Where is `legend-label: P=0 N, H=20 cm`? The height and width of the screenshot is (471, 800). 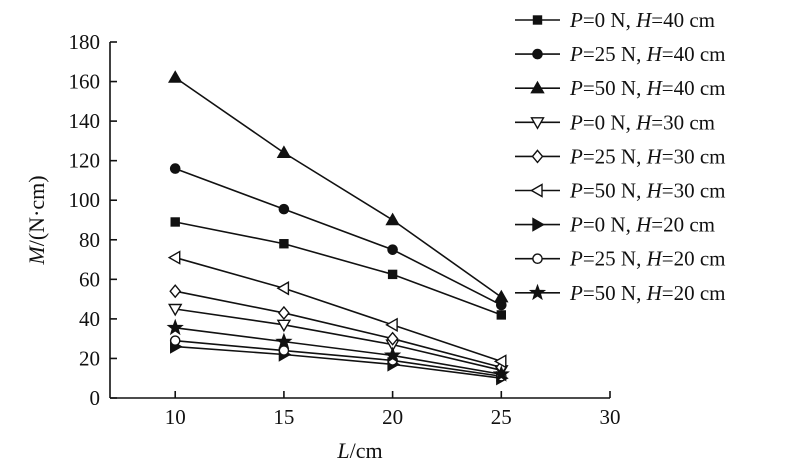 legend-label: P=0 N, H=20 cm is located at coordinates (642, 225).